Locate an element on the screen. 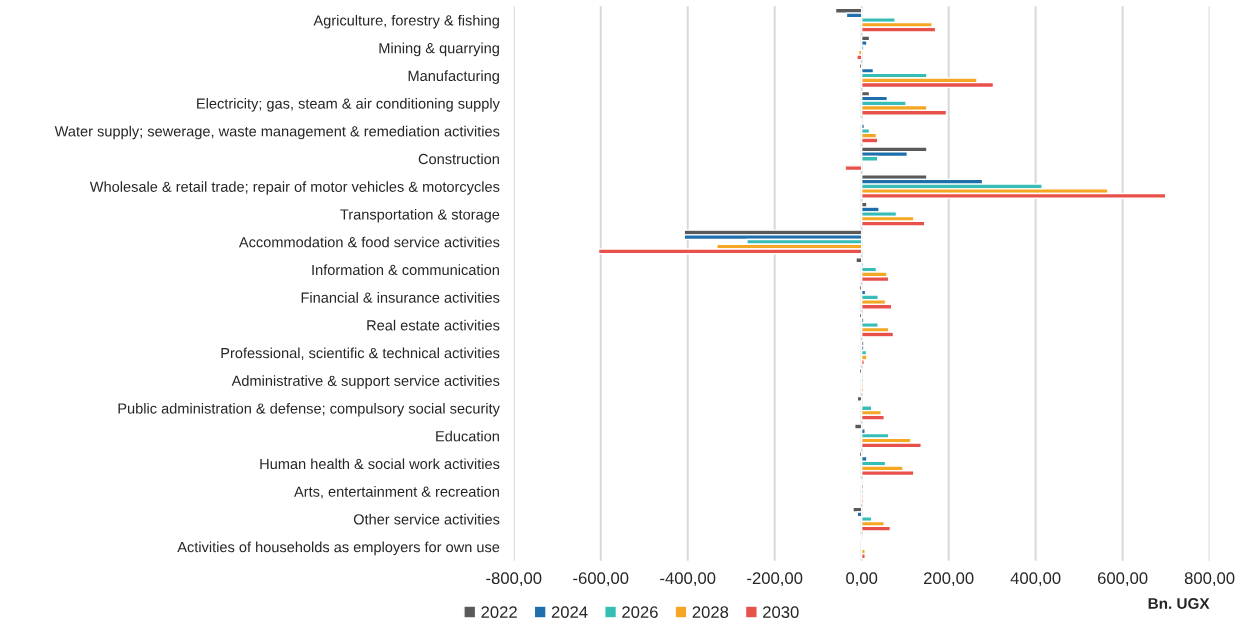 The width and height of the screenshot is (1247, 630). x-tick-label: 200,00 is located at coordinates (949, 579).